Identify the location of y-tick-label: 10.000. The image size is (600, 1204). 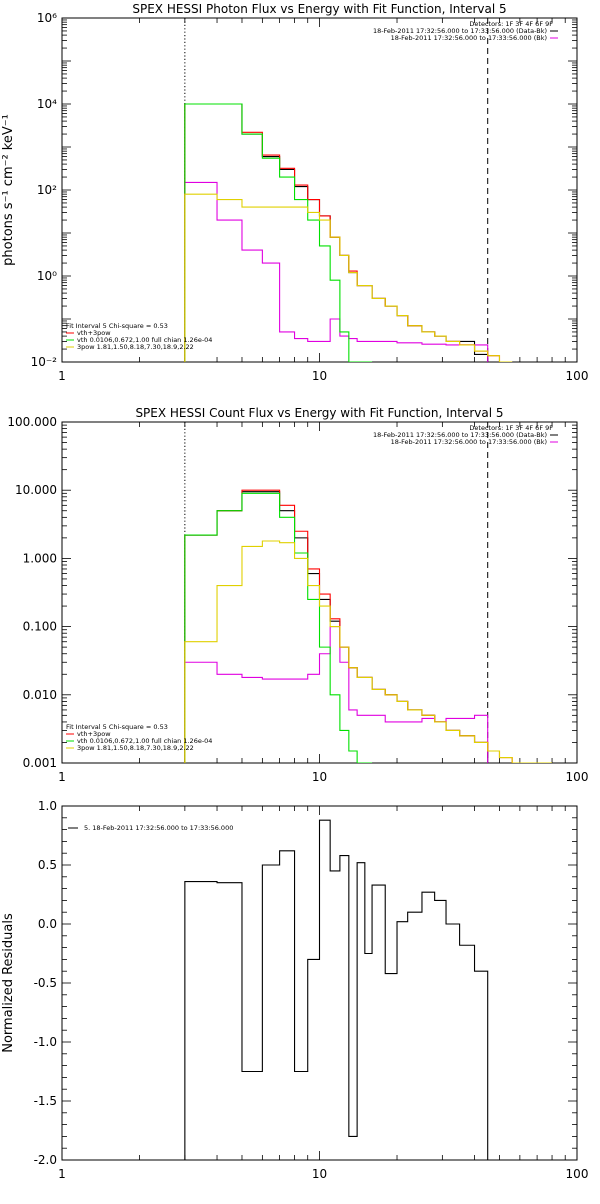
(36, 490).